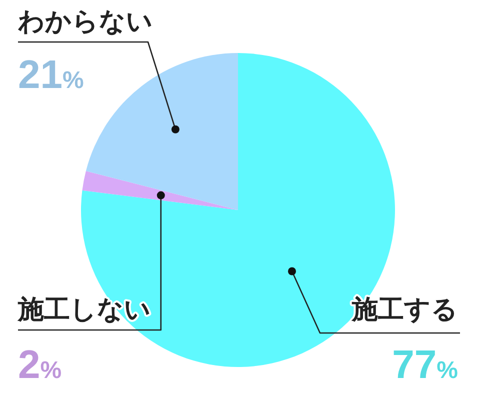 Image resolution: width=480 pixels, height=400 pixels. What do you see at coordinates (51, 75) in the screenshot?
I see `data-label: 21%` at bounding box center [51, 75].